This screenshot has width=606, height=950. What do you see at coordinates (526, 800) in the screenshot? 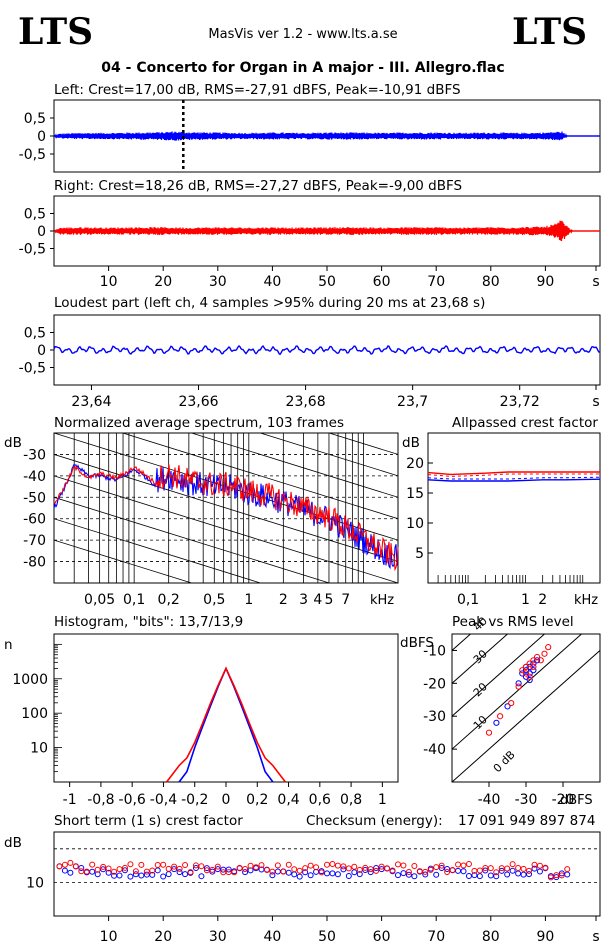
I see `peak-rms-xtick-label: -30` at bounding box center [526, 800].